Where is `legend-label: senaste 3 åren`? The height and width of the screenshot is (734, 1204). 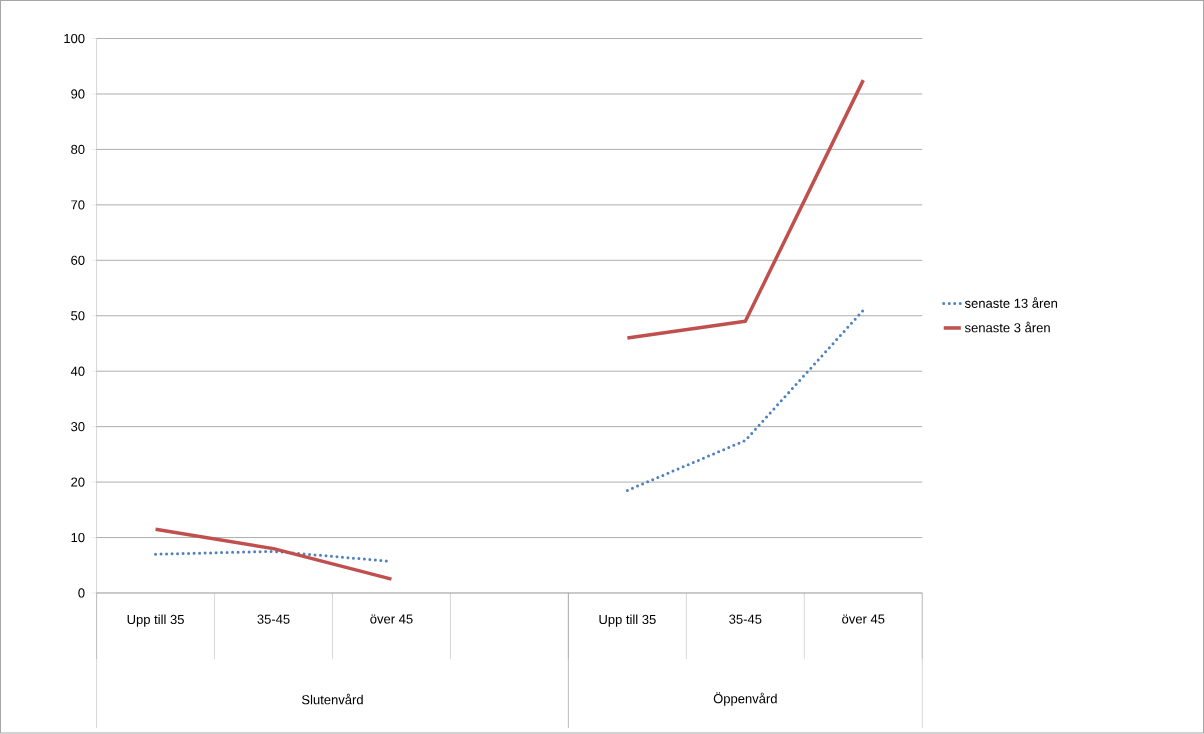
legend-label: senaste 3 åren is located at coordinates (1007, 327).